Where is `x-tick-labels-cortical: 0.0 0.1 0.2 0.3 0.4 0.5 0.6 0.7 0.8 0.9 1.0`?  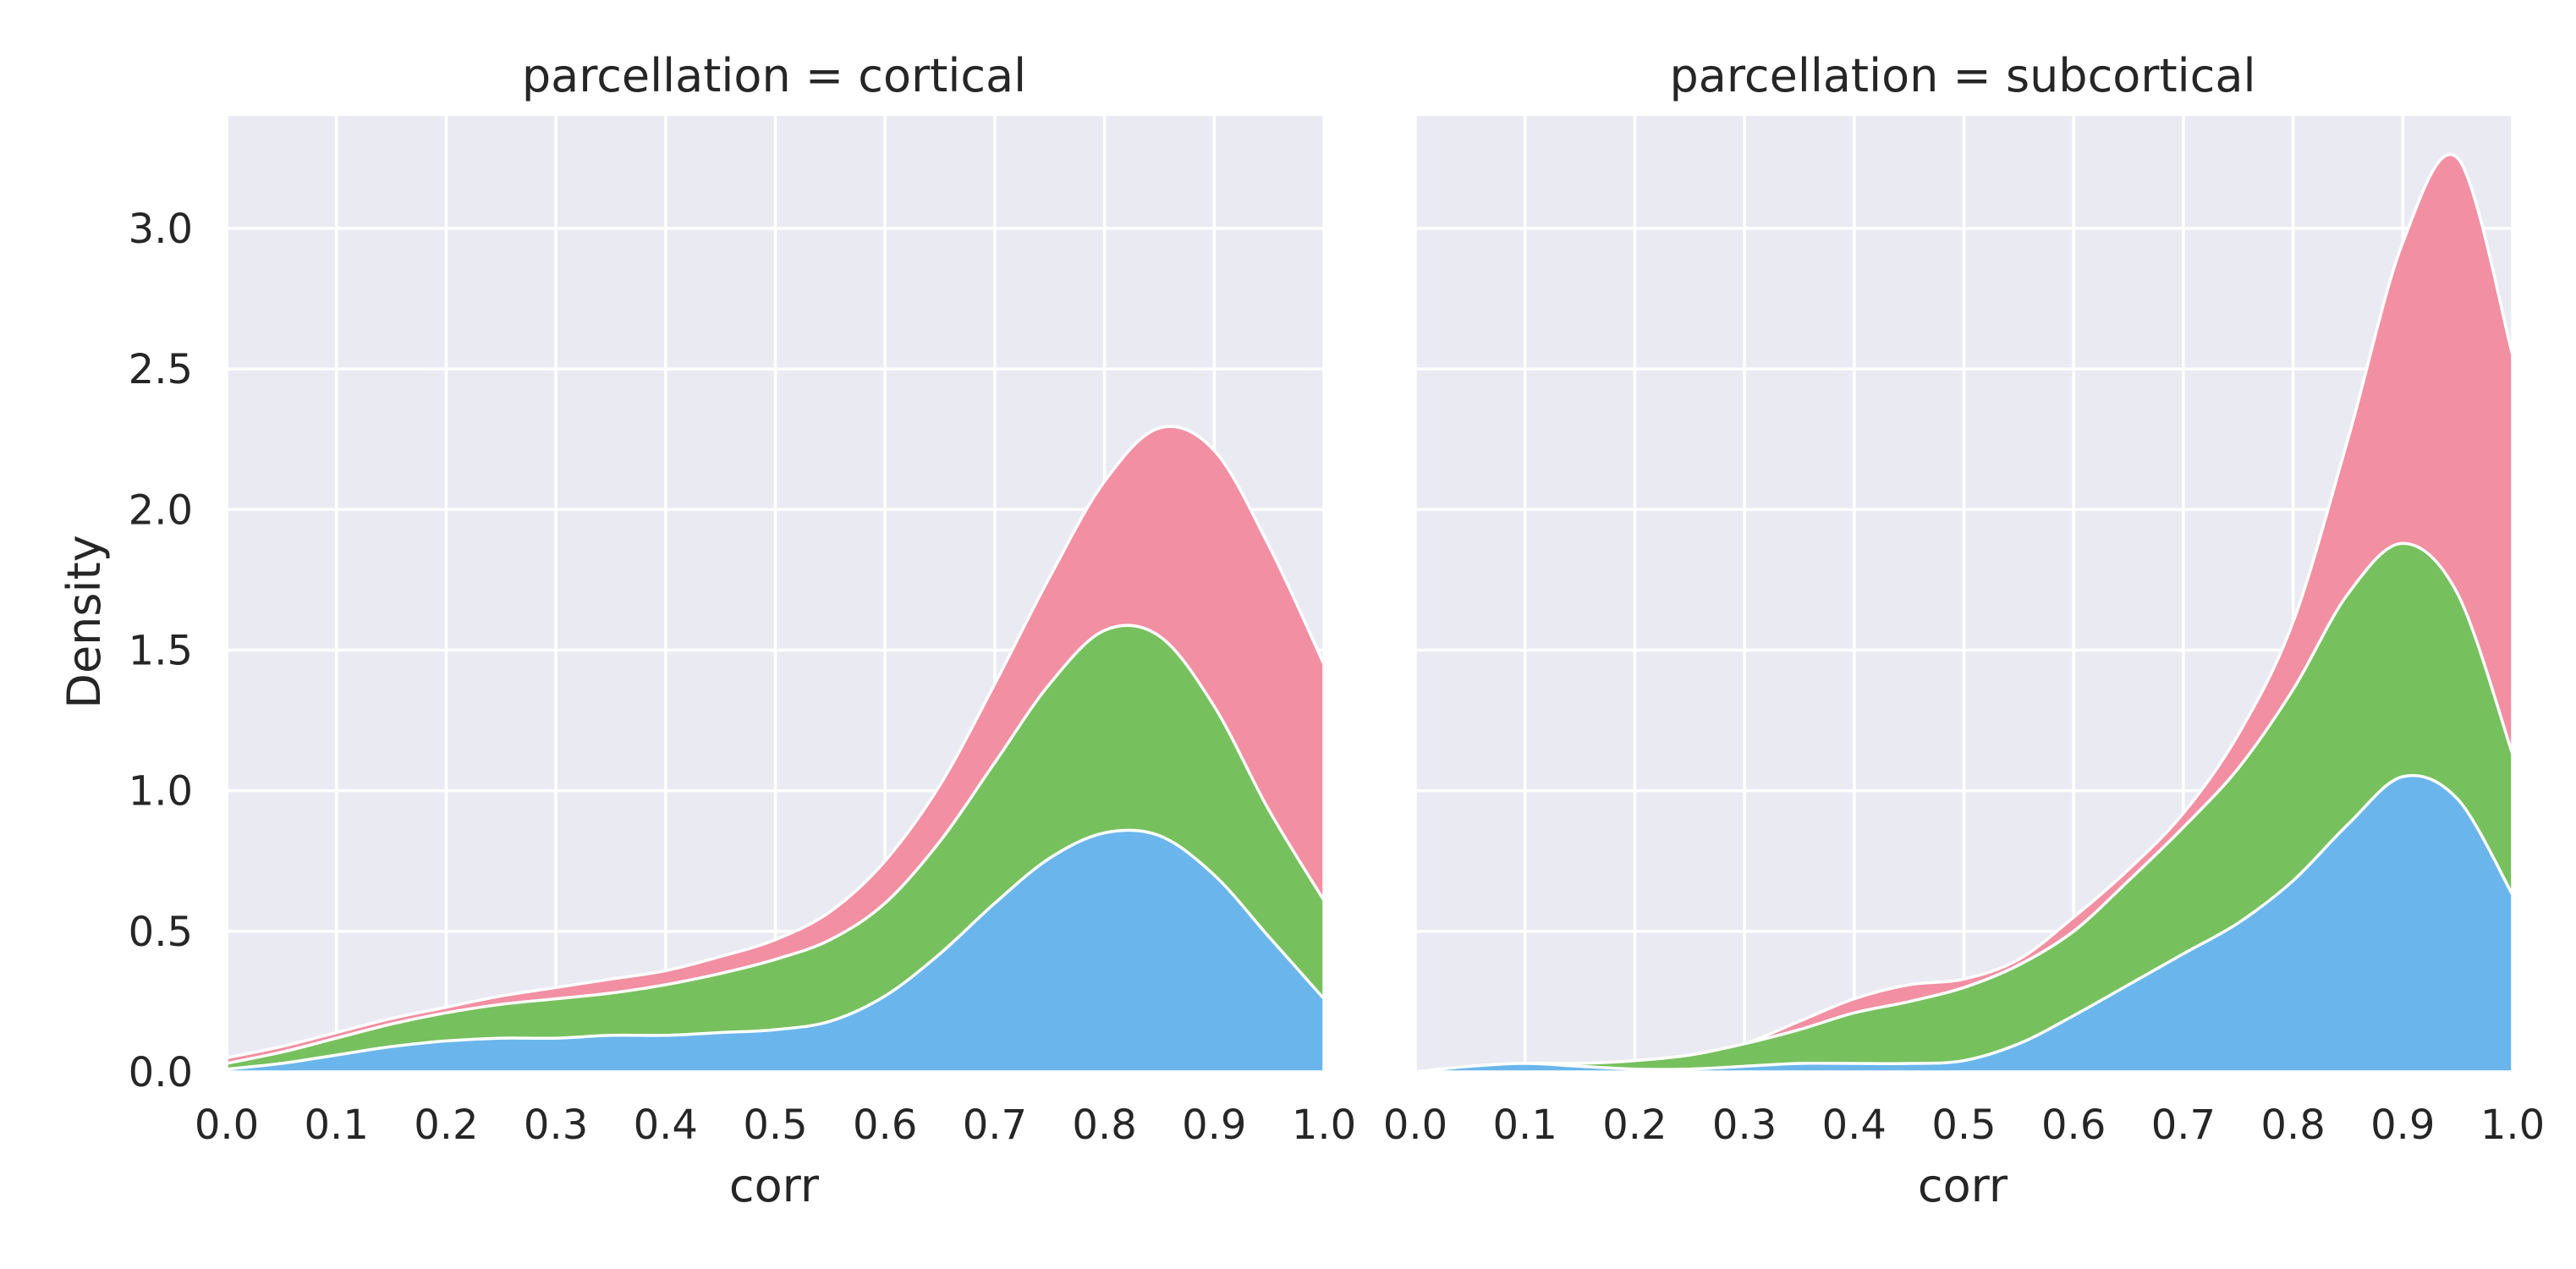 x-tick-labels-cortical: 0.0 0.1 0.2 0.3 0.4 0.5 0.6 0.7 0.8 0.9 1.0 is located at coordinates (776, 1125).